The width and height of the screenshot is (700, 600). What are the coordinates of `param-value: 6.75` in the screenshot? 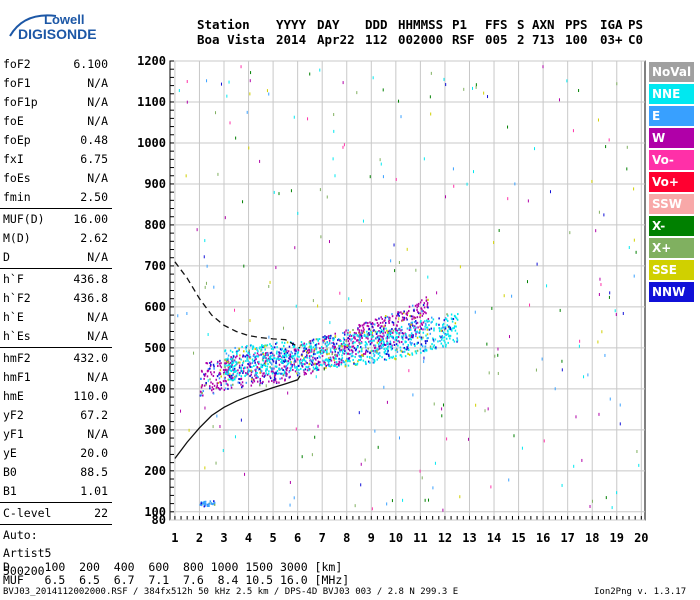 It's located at (94, 159).